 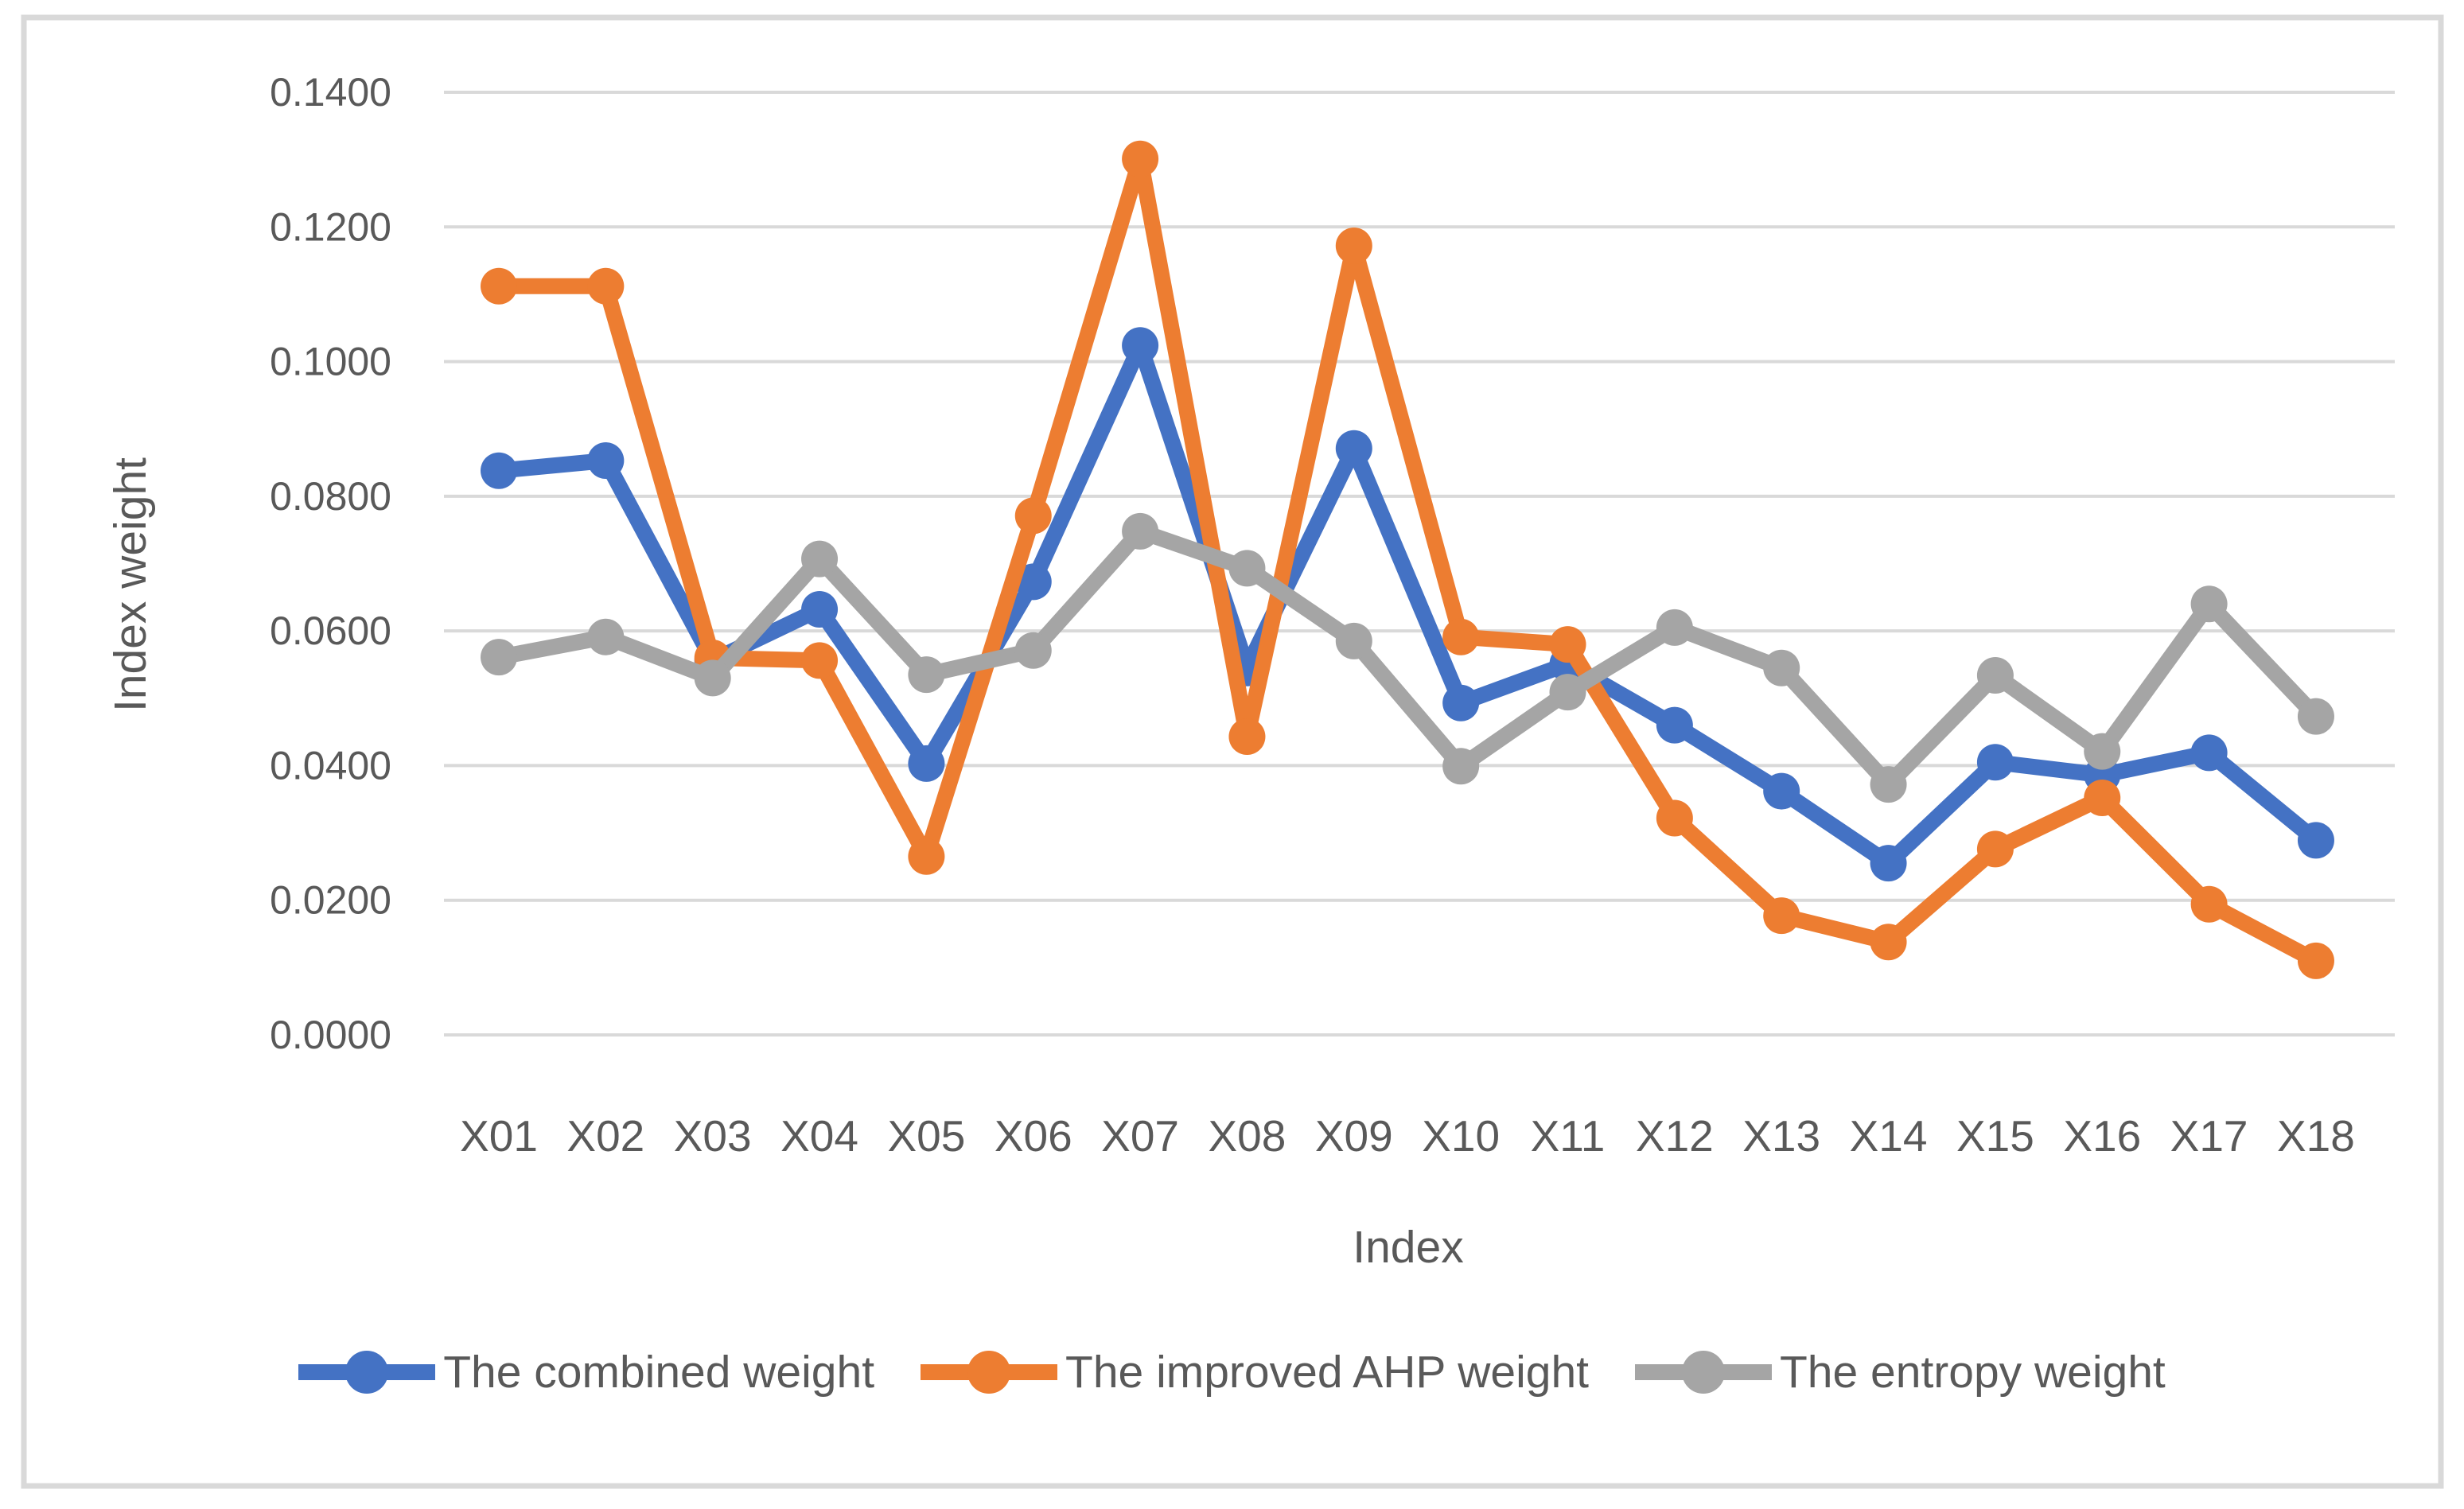 I want to click on x-tick-label: X15, so click(x=1995, y=1136).